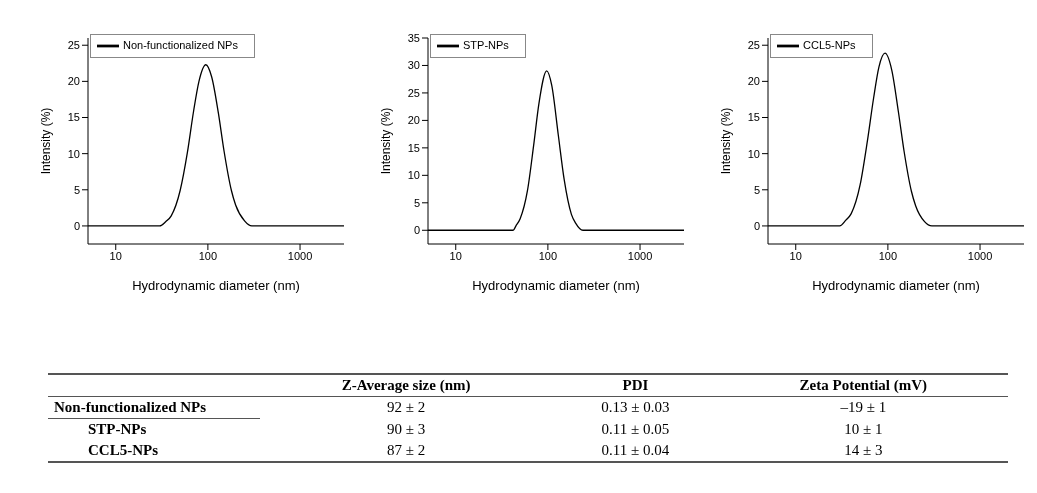  I want to click on legend-label: STP-NPs, so click(486, 44).